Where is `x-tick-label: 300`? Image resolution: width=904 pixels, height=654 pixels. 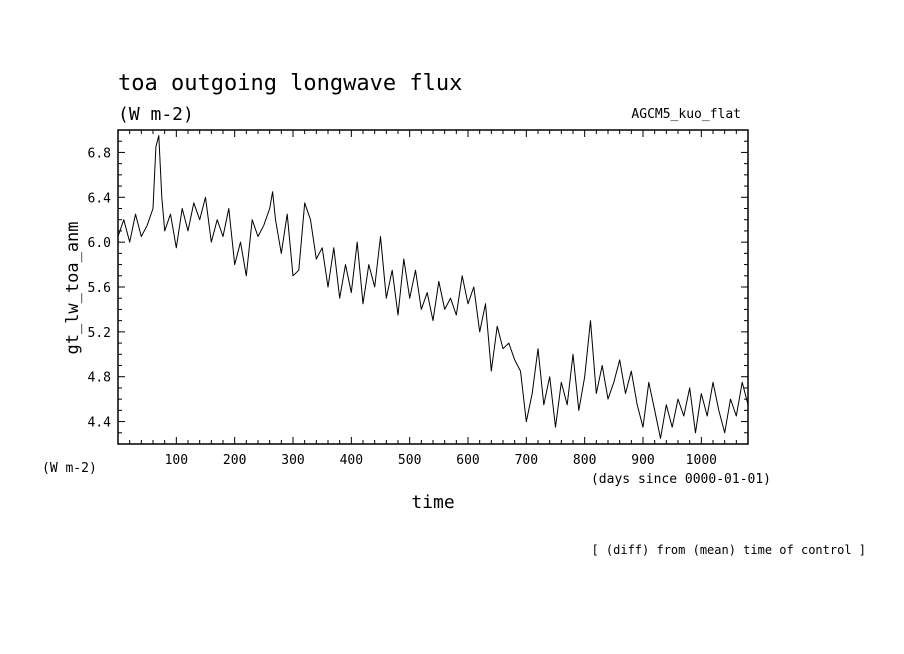
x-tick-label: 300 is located at coordinates (292, 460).